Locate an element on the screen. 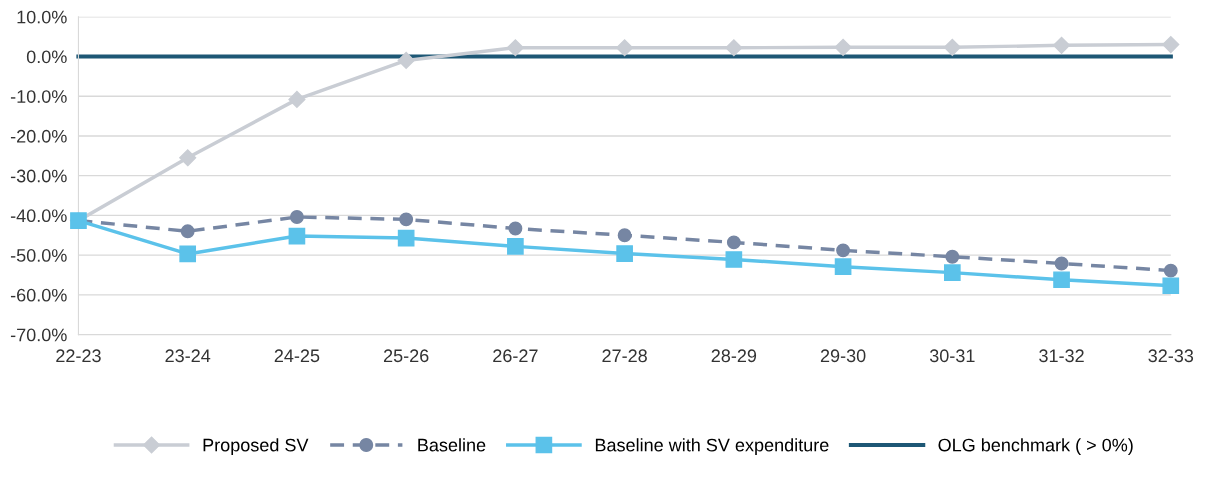  y-tick-label: 10.0% is located at coordinates (42, 17).